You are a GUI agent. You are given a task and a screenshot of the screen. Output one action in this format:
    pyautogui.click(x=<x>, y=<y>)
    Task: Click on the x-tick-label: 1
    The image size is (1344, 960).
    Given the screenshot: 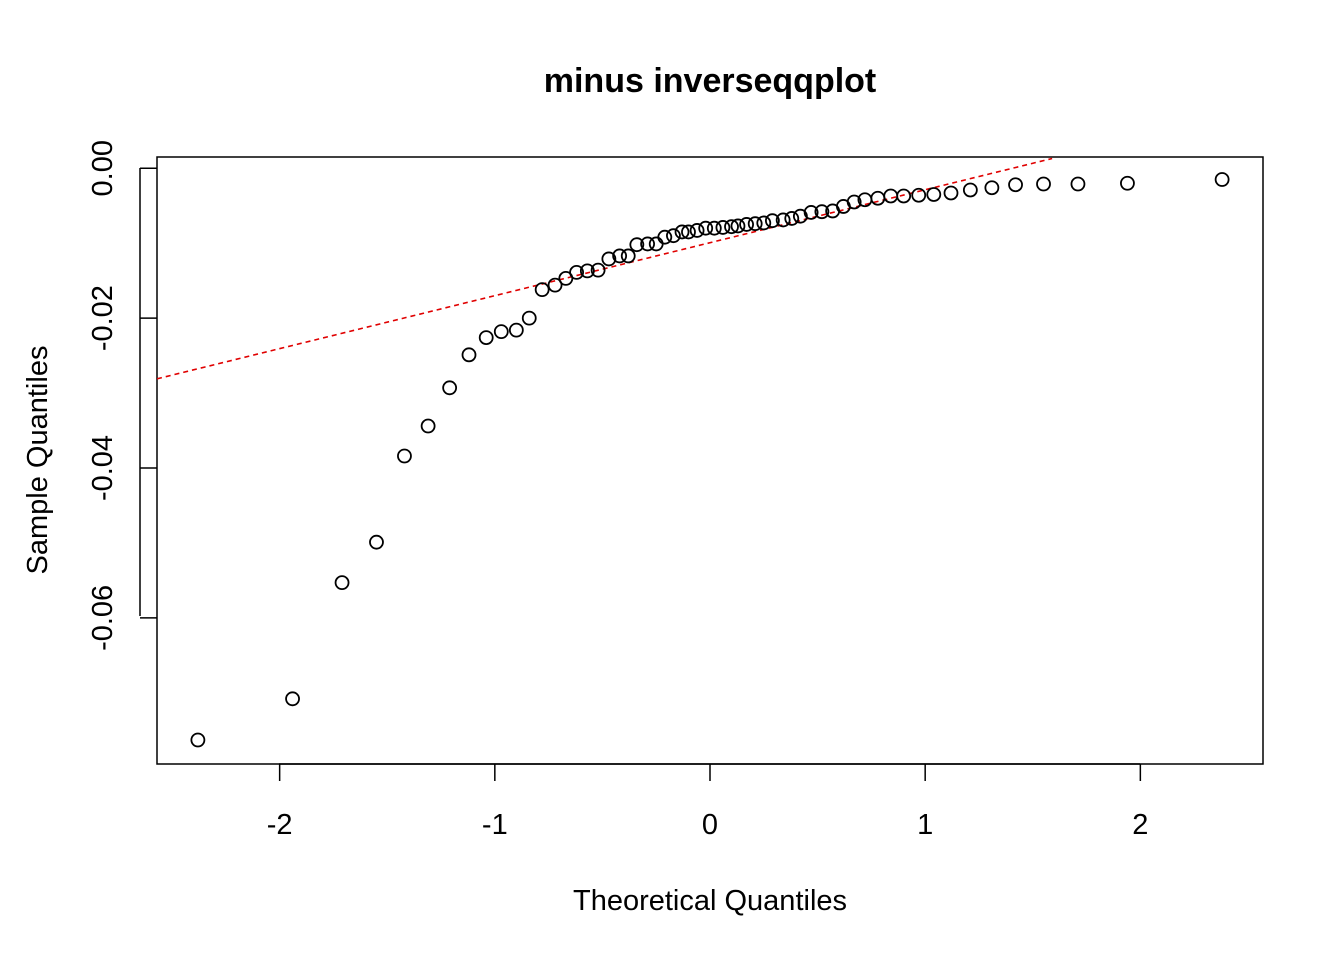 What is the action you would take?
    pyautogui.click(x=925, y=825)
    